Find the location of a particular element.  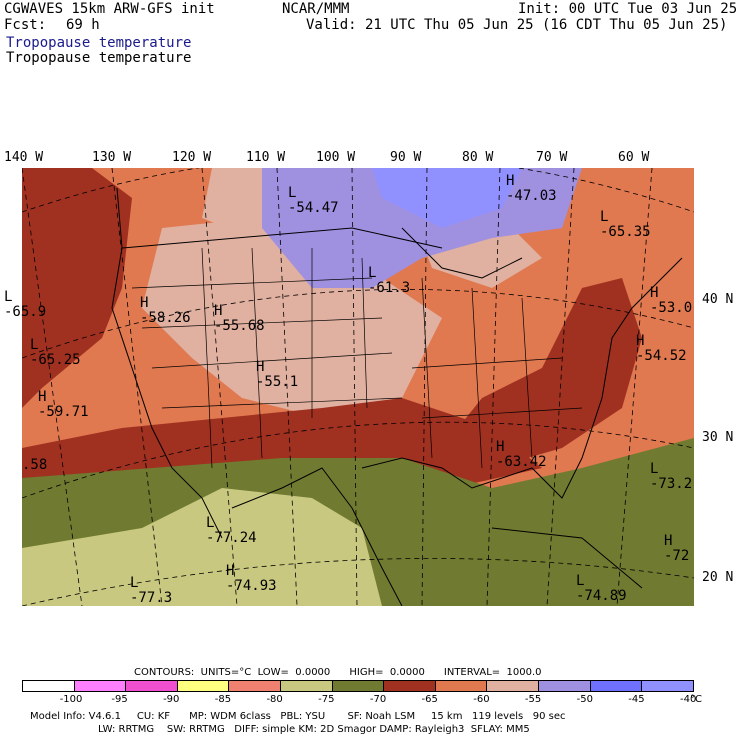

lon-label: 80 W is located at coordinates (478, 157).